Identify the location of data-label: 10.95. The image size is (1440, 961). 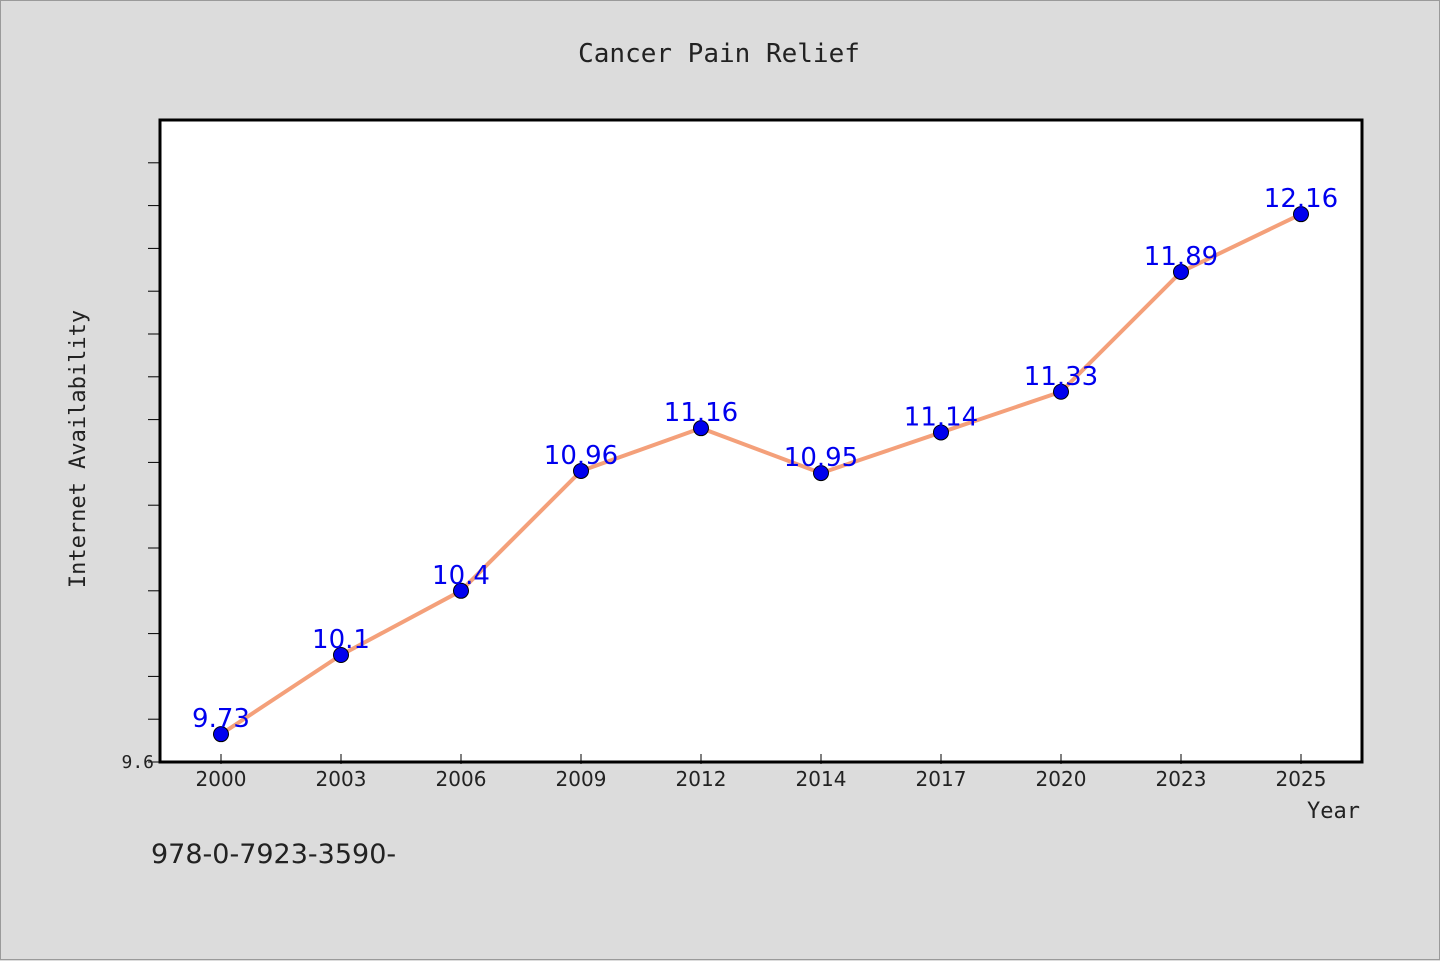
(821, 458).